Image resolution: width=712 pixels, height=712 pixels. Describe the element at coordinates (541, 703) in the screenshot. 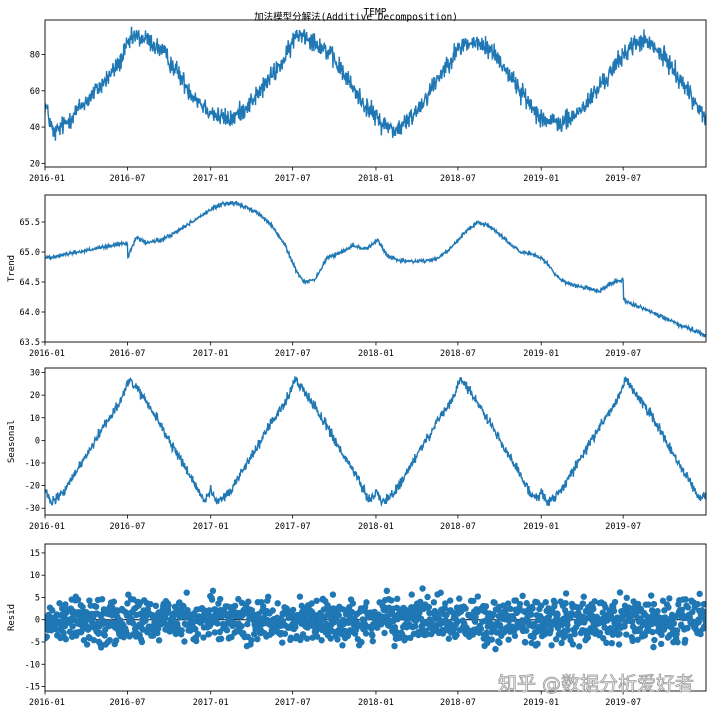

I see `x-tick-label: 2019-01` at that location.